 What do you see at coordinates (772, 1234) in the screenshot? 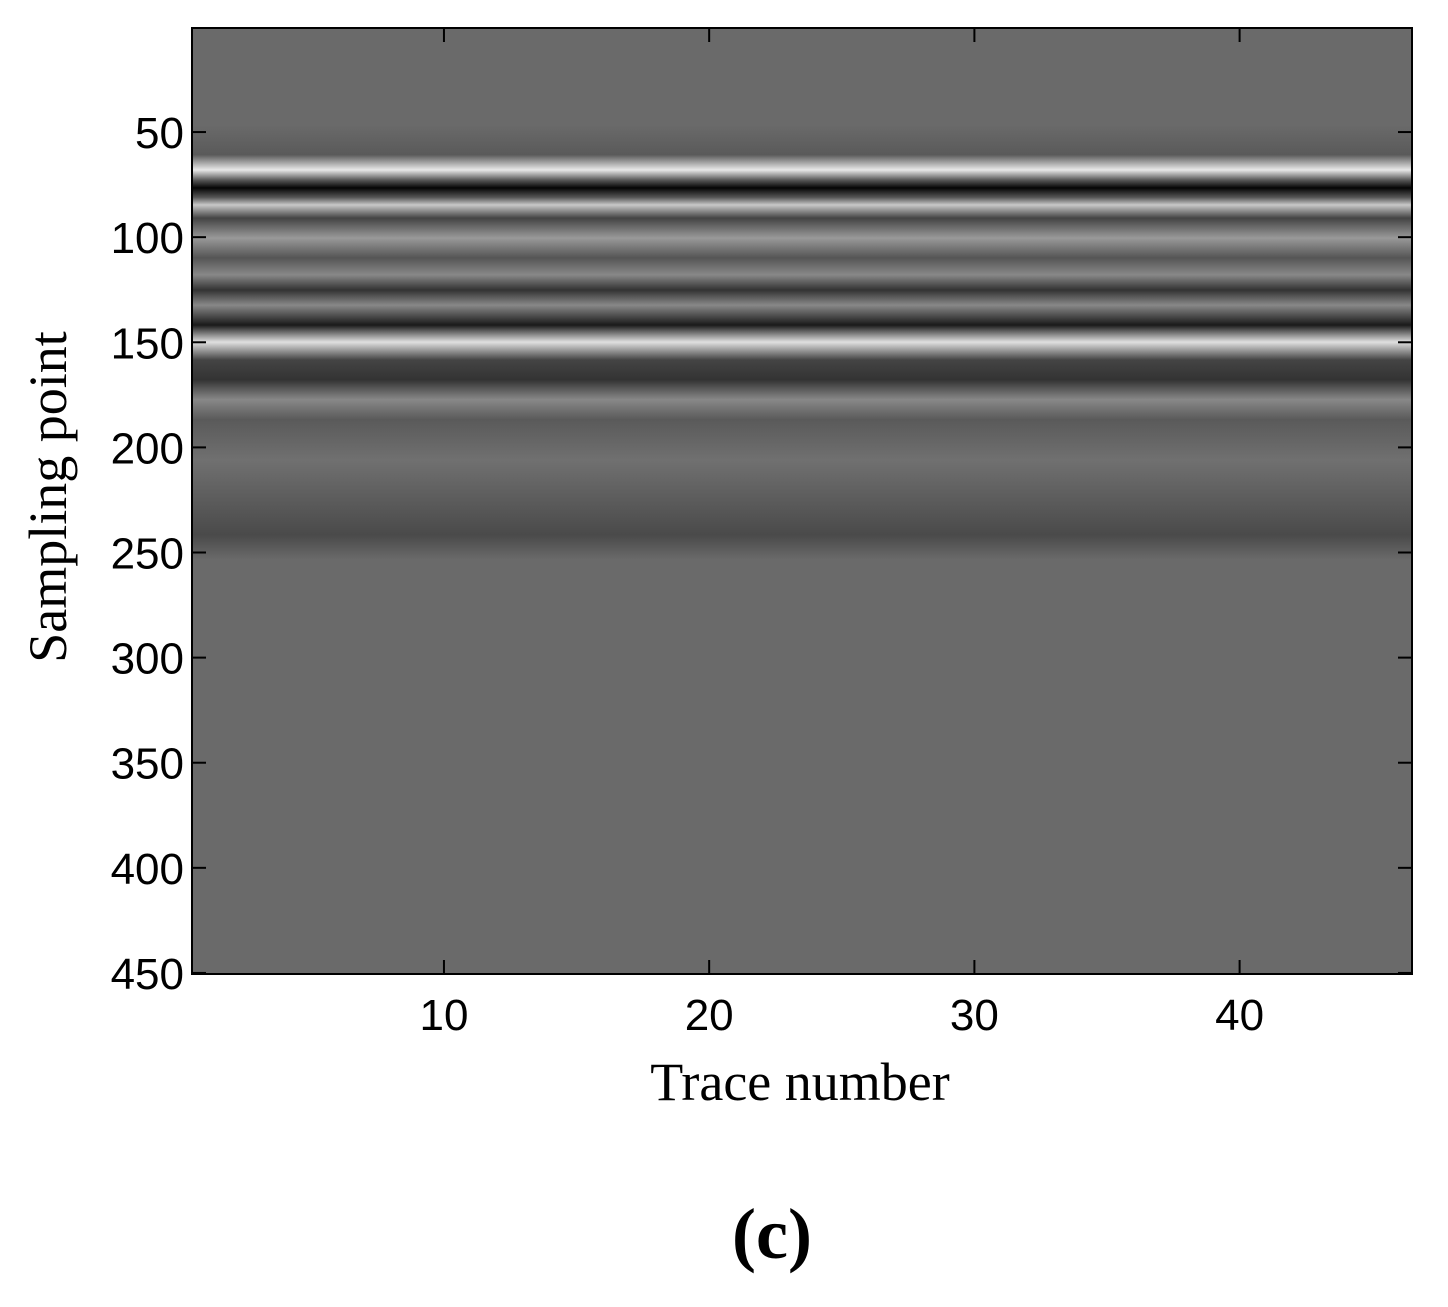
I see `panel-label: (c)` at bounding box center [772, 1234].